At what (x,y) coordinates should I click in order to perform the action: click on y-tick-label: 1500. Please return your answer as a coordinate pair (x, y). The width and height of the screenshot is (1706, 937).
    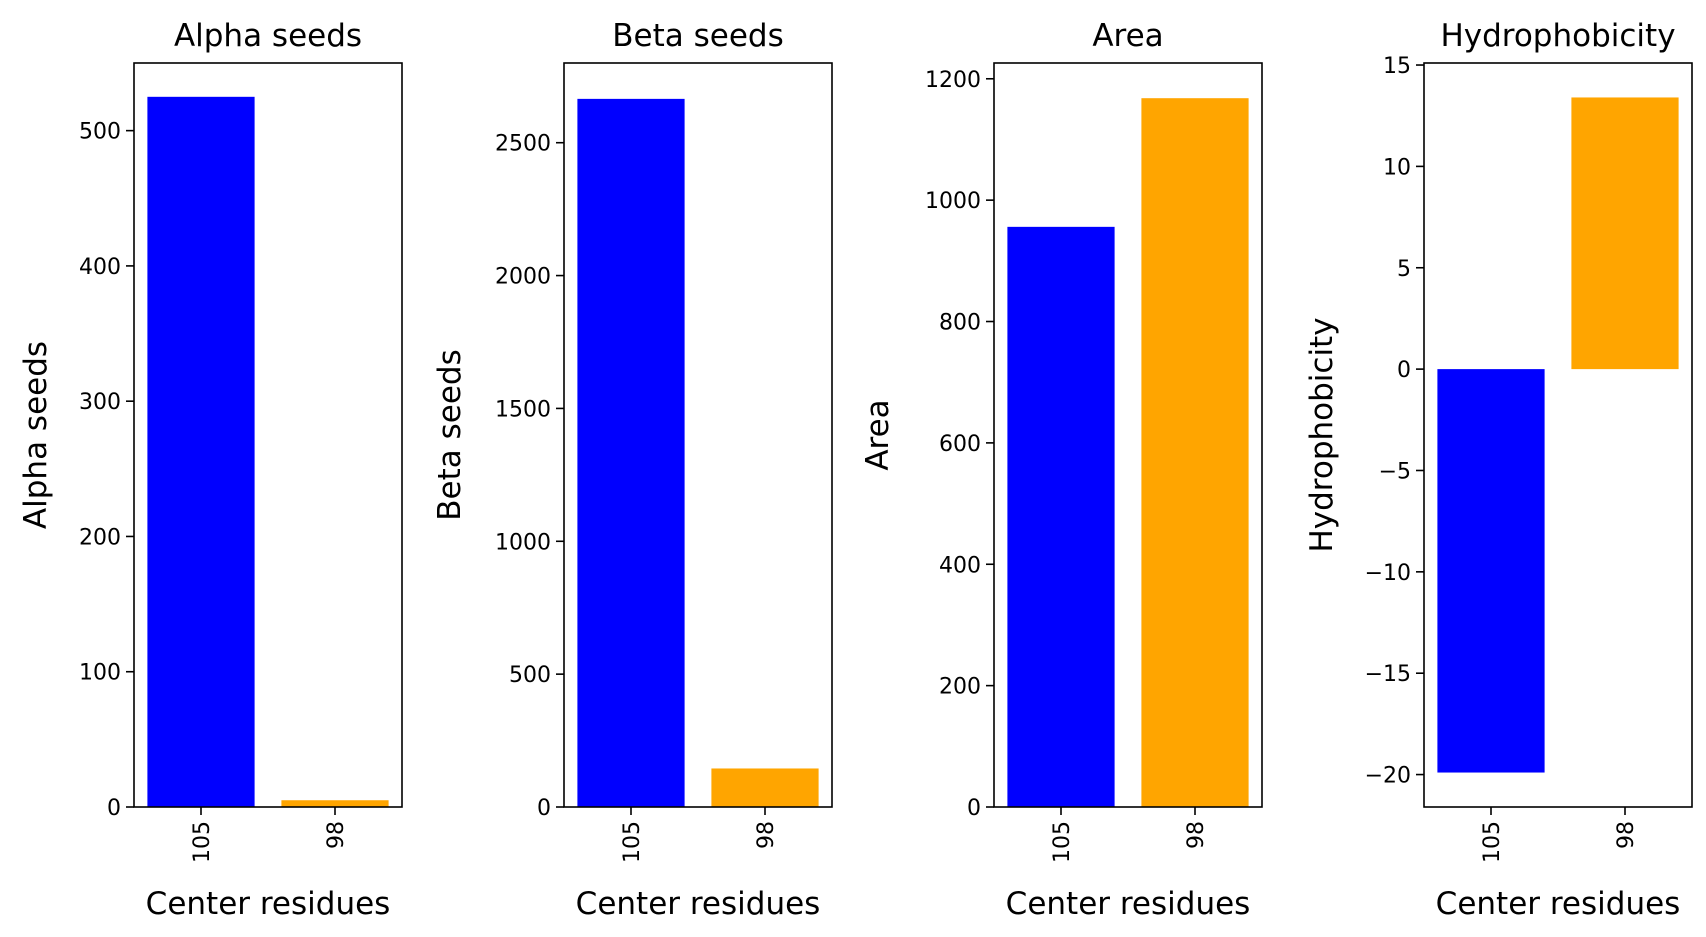
    Looking at the image, I should click on (523, 409).